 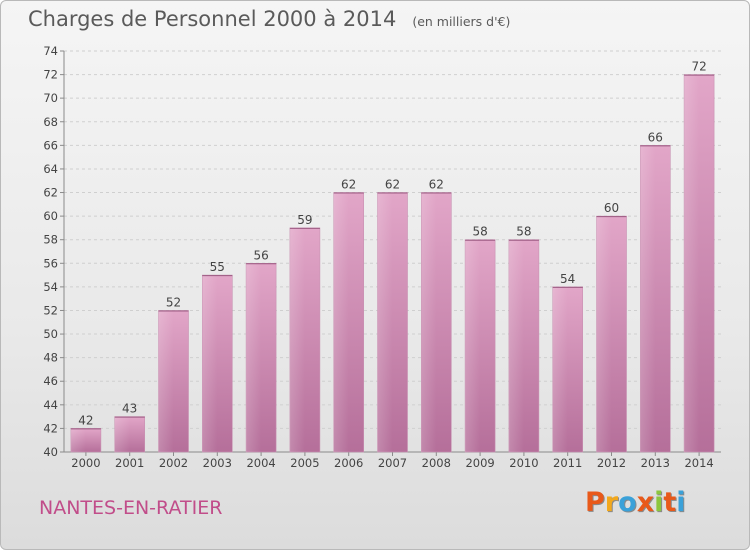 I want to click on x-tick-label-2003: 2003, so click(x=217, y=463).